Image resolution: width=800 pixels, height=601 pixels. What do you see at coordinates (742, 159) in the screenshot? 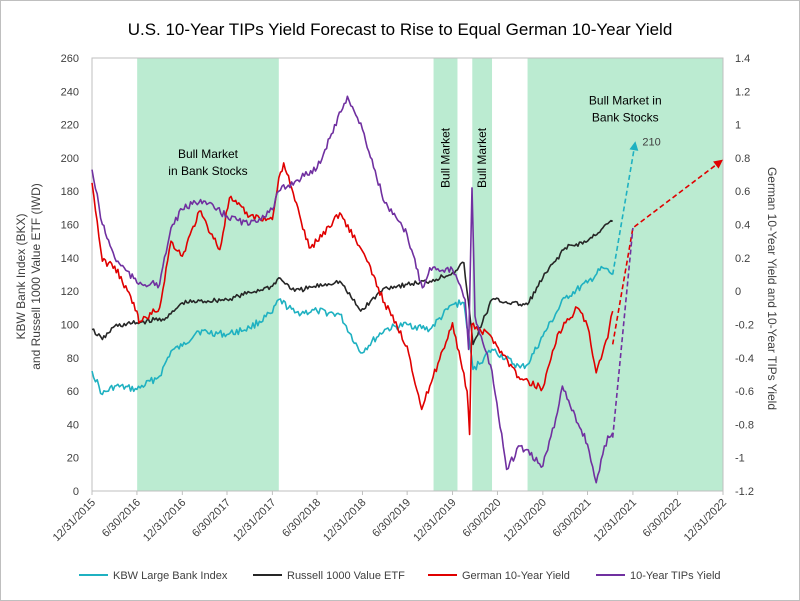
I see `y-right-tick-label: 0.8` at bounding box center [742, 159].